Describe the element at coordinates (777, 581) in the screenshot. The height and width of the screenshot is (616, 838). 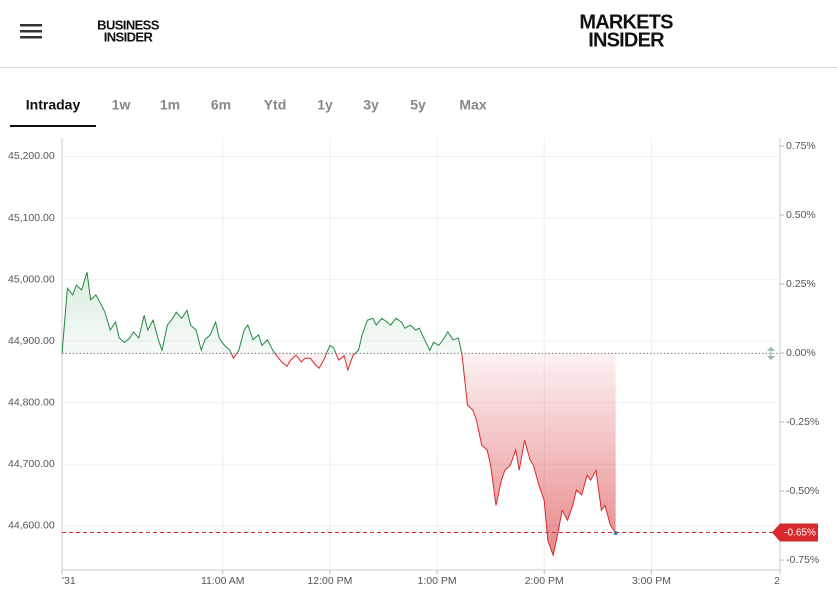
I see `x-tick-label: 2` at that location.